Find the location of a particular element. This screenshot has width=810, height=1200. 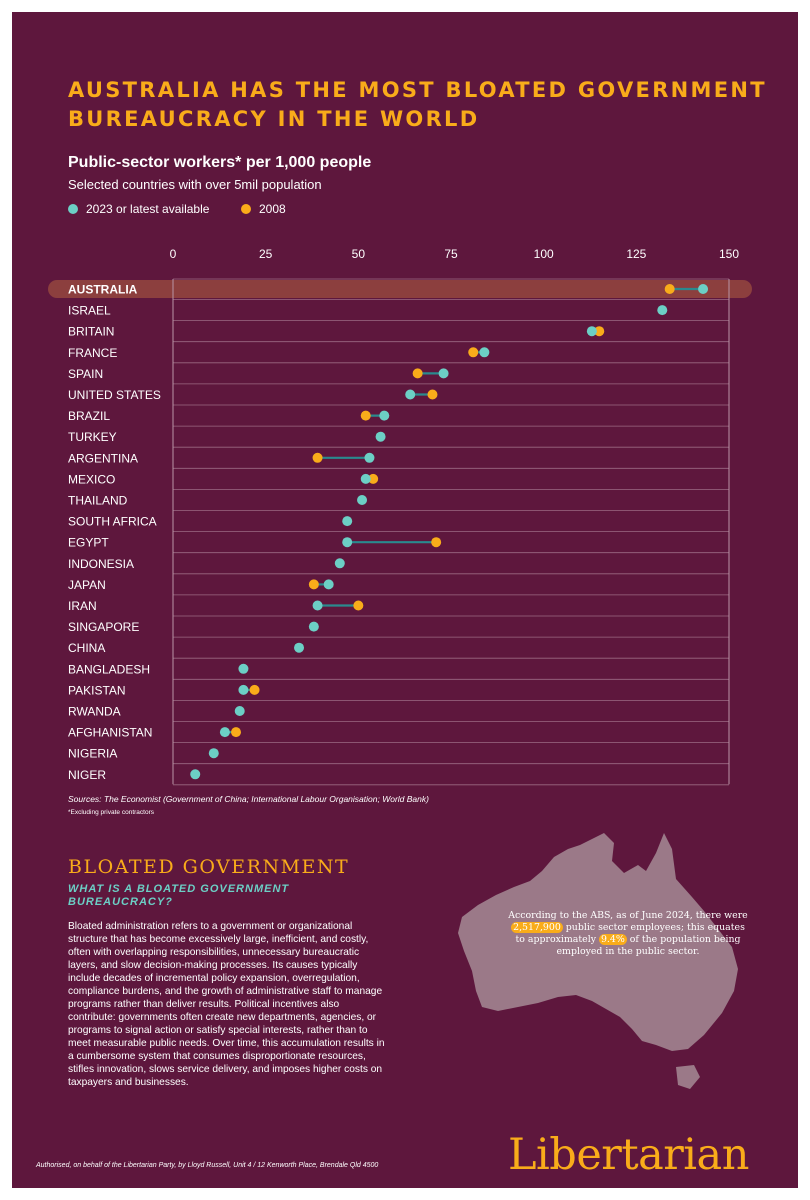

category-label: EGYPT is located at coordinates (88, 543).